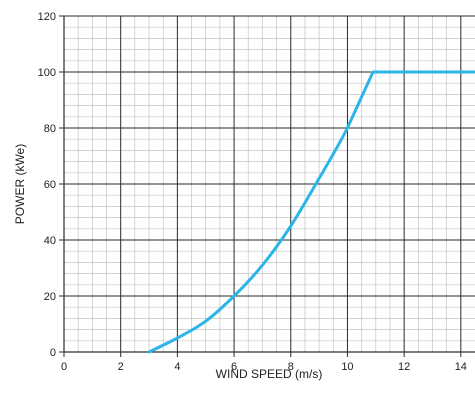 The width and height of the screenshot is (475, 403). What do you see at coordinates (47, 17) in the screenshot?
I see `y-tick-label: 120` at bounding box center [47, 17].